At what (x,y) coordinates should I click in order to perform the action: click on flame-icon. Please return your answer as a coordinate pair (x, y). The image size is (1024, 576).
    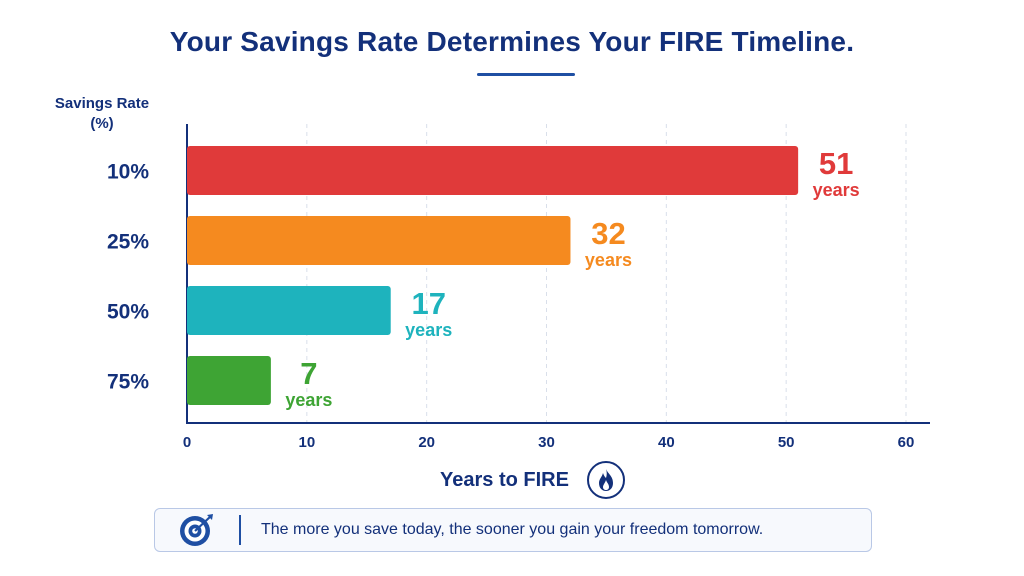
    Looking at the image, I should click on (605, 480).